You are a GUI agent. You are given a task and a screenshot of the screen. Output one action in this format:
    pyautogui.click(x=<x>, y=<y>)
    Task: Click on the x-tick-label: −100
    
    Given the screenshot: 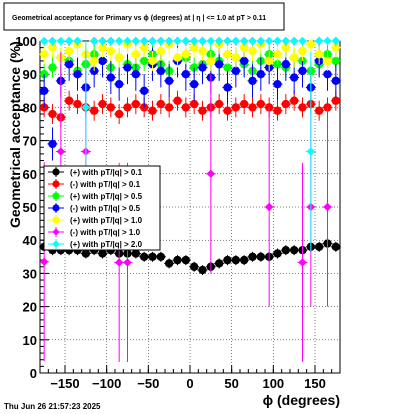 What is the action you would take?
    pyautogui.click(x=106, y=383)
    